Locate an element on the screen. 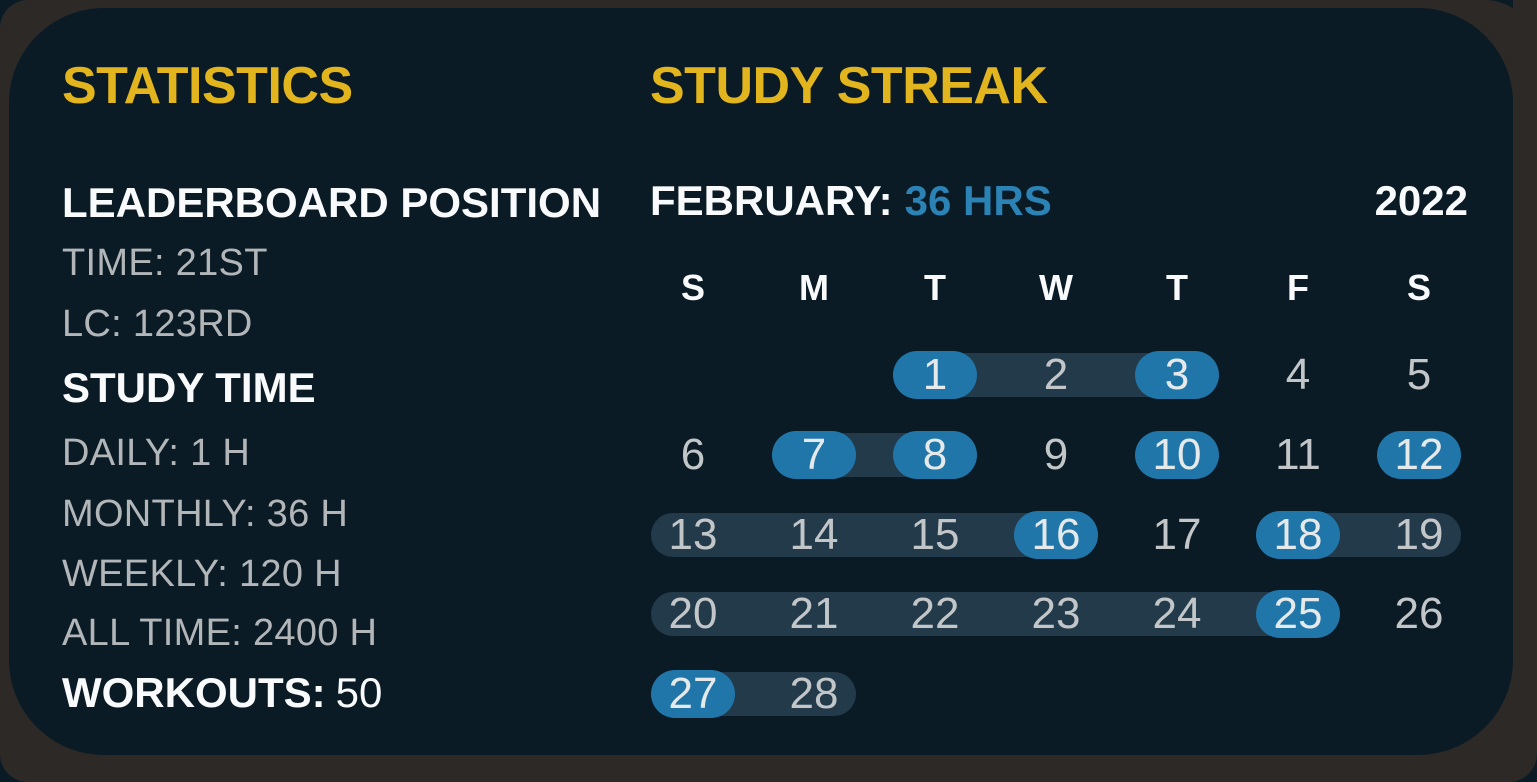  year-label: 2022 is located at coordinates (1421, 200).